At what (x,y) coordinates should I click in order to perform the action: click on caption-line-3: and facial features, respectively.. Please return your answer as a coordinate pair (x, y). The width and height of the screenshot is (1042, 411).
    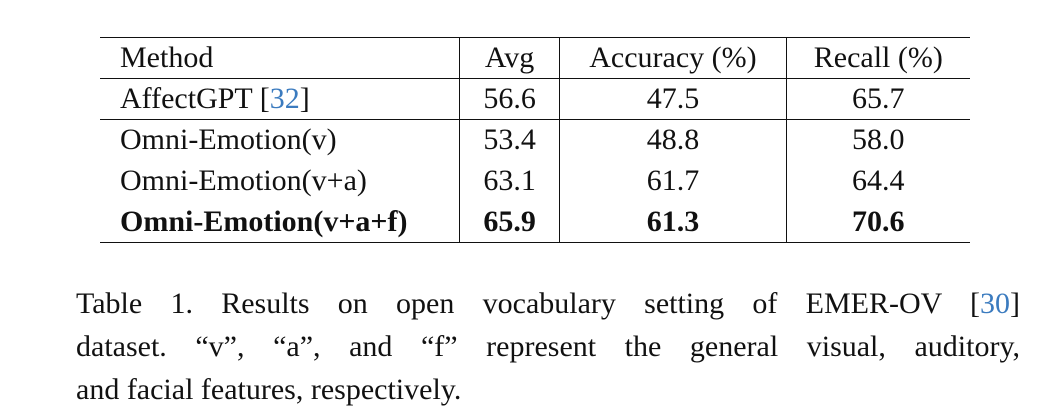
    Looking at the image, I should click on (269, 389).